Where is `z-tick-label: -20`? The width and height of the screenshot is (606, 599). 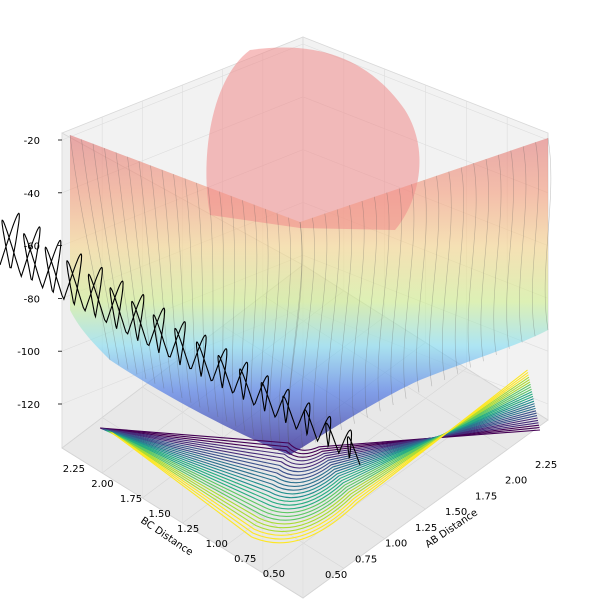 z-tick-label: -20 is located at coordinates (32, 141).